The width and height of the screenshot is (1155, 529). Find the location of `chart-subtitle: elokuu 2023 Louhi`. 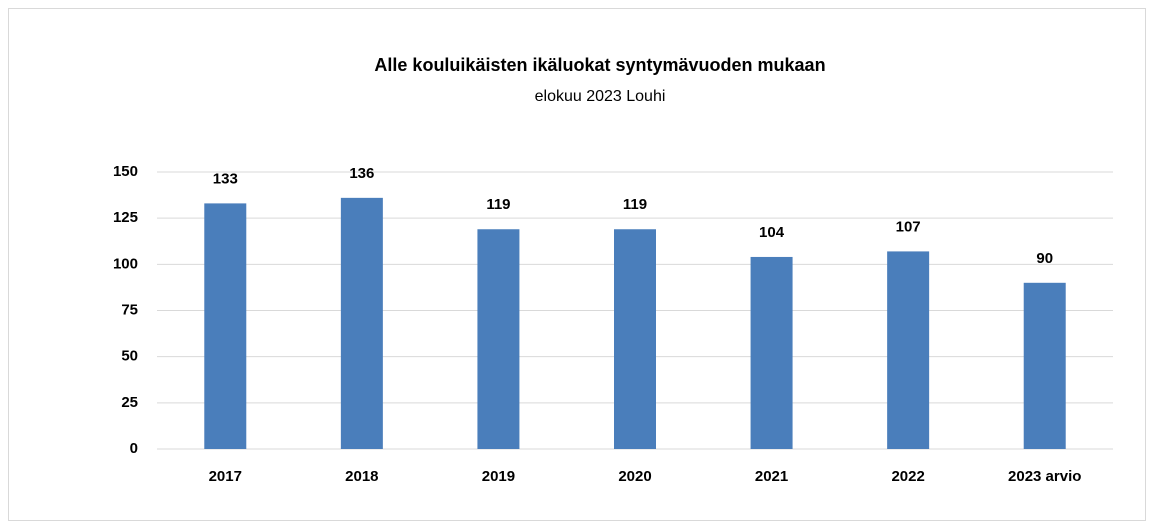

chart-subtitle: elokuu 2023 Louhi is located at coordinates (600, 96).